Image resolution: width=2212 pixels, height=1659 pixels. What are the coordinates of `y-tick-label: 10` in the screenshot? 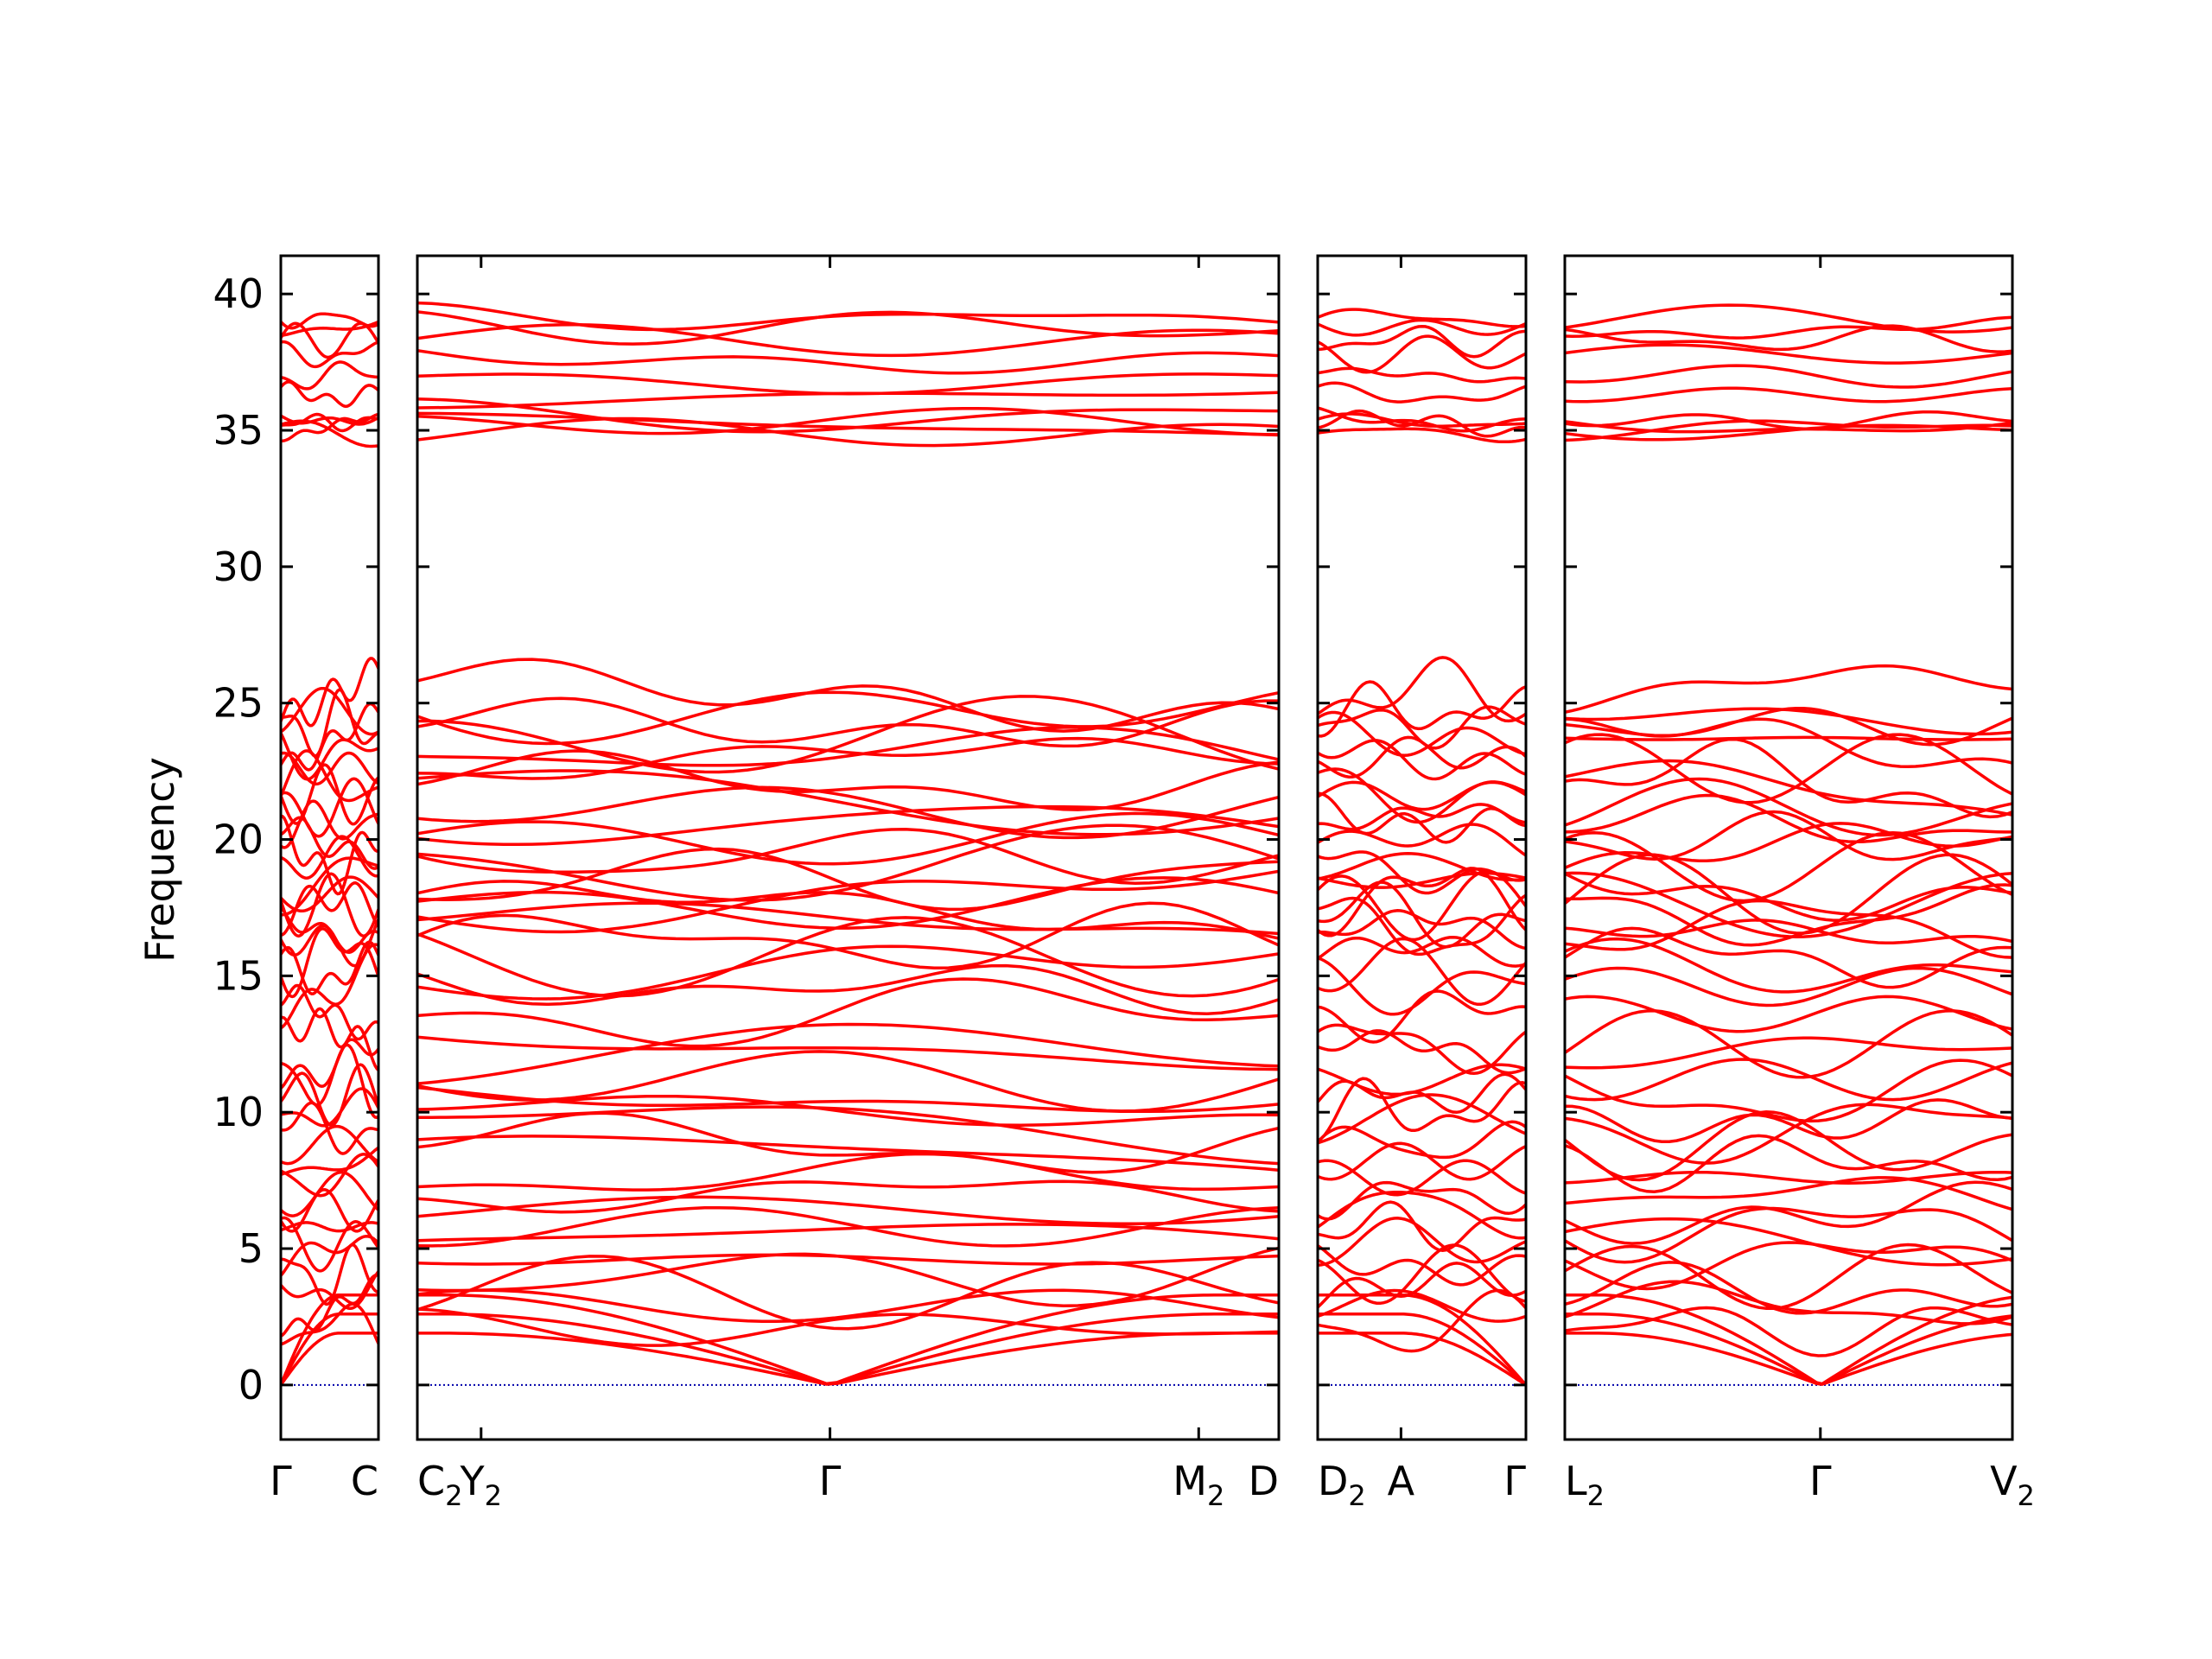 It's located at (238, 1112).